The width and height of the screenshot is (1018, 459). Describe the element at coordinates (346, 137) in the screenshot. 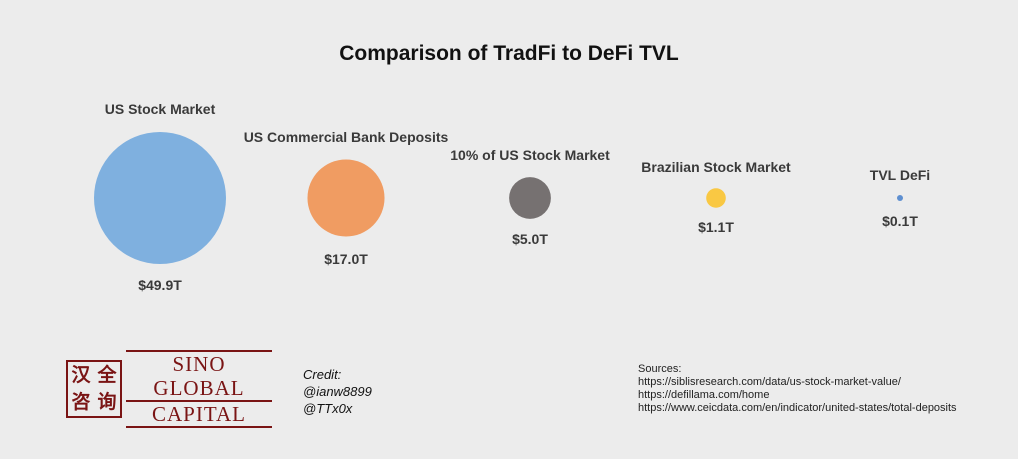

I see `bubble-name-label: US Commercial Bank Deposits` at that location.